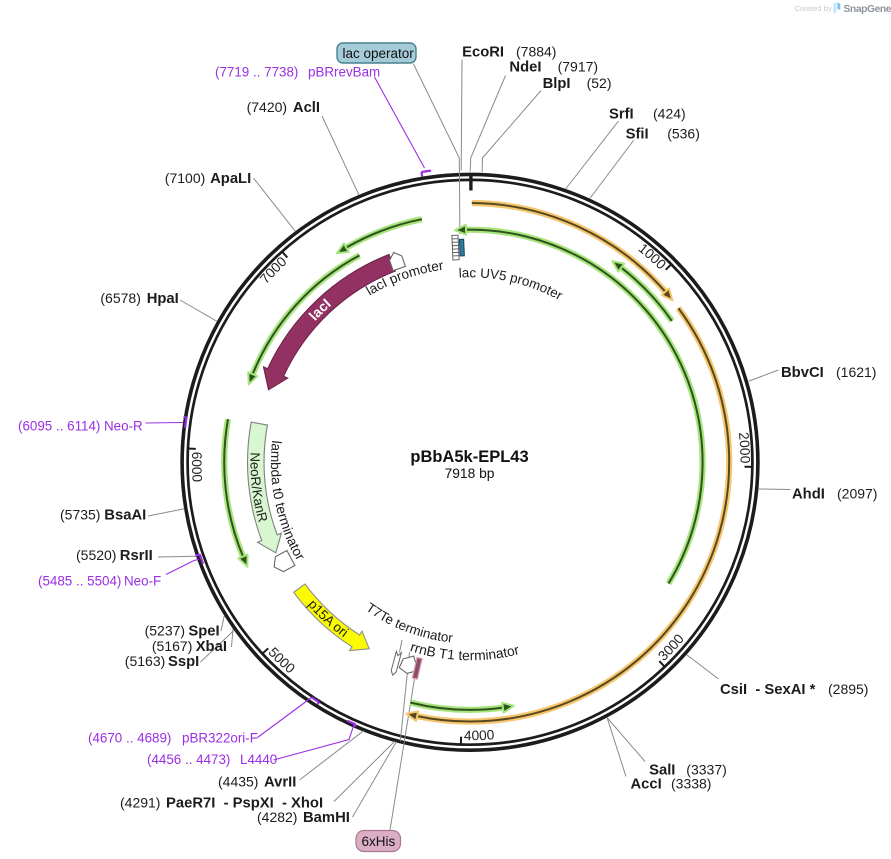 This screenshot has height=859, width=891. Describe the element at coordinates (303, 817) in the screenshot. I see `svg-text:(4282)BamHI: (4282) BamHI` at that location.